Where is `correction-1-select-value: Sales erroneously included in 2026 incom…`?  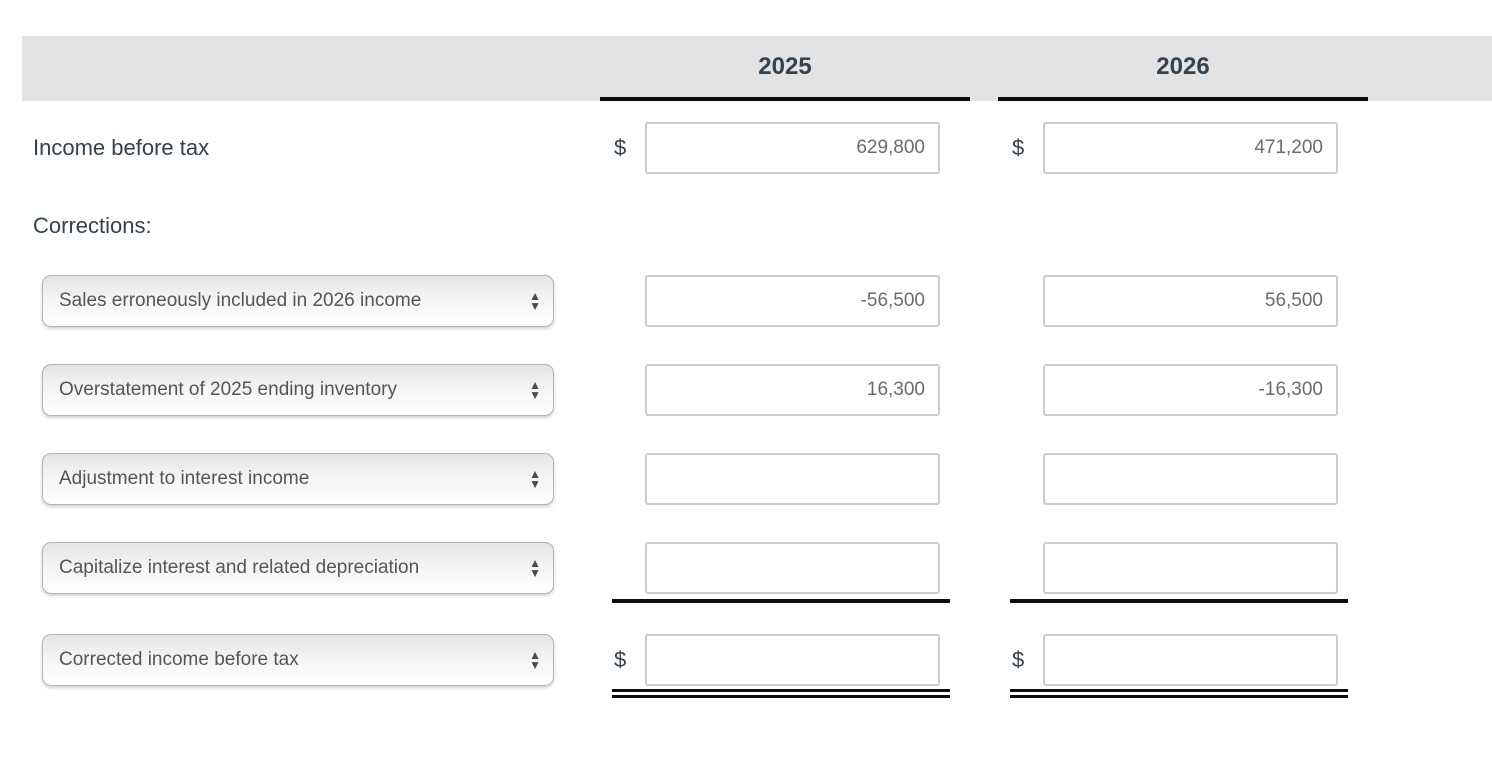
correction-1-select-value: Sales erroneously included in 2026 incom… is located at coordinates (240, 300).